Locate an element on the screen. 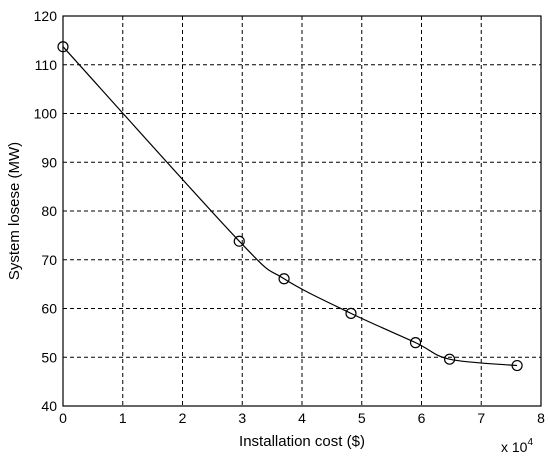 Image resolution: width=550 pixels, height=466 pixels. y-tick-label: 110 is located at coordinates (46, 65).